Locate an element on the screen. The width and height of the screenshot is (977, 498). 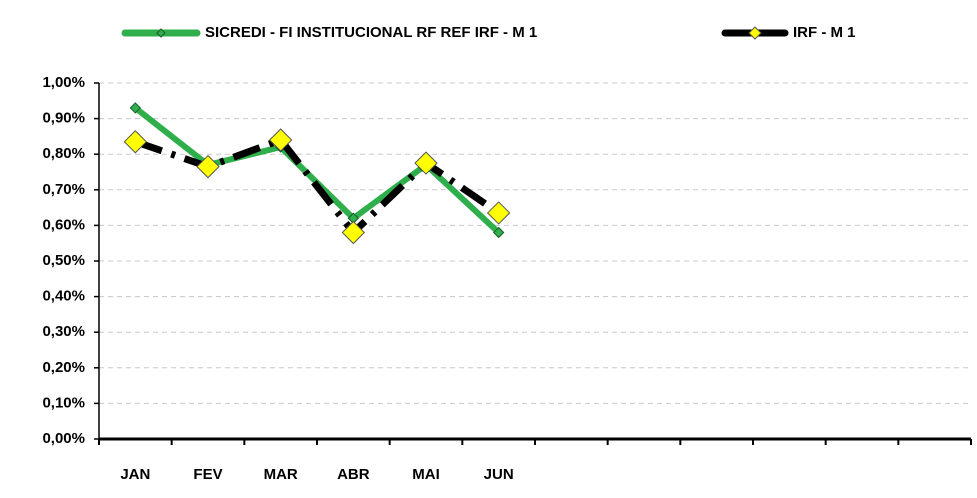
y-tick-label: 0,10% is located at coordinates (63, 402).